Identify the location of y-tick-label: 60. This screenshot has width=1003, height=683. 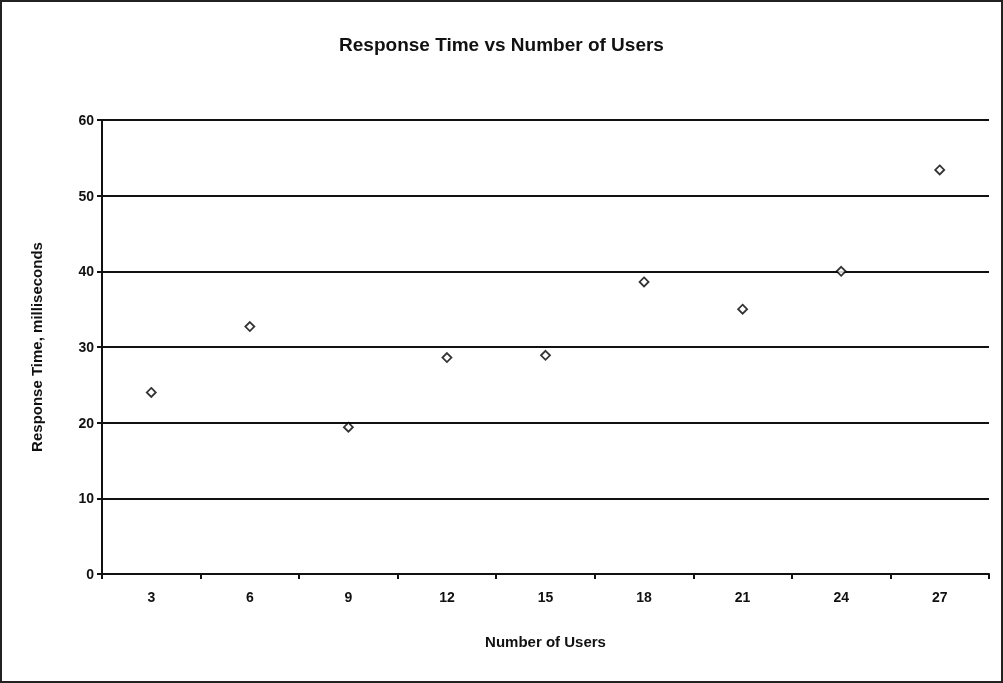
(86, 120).